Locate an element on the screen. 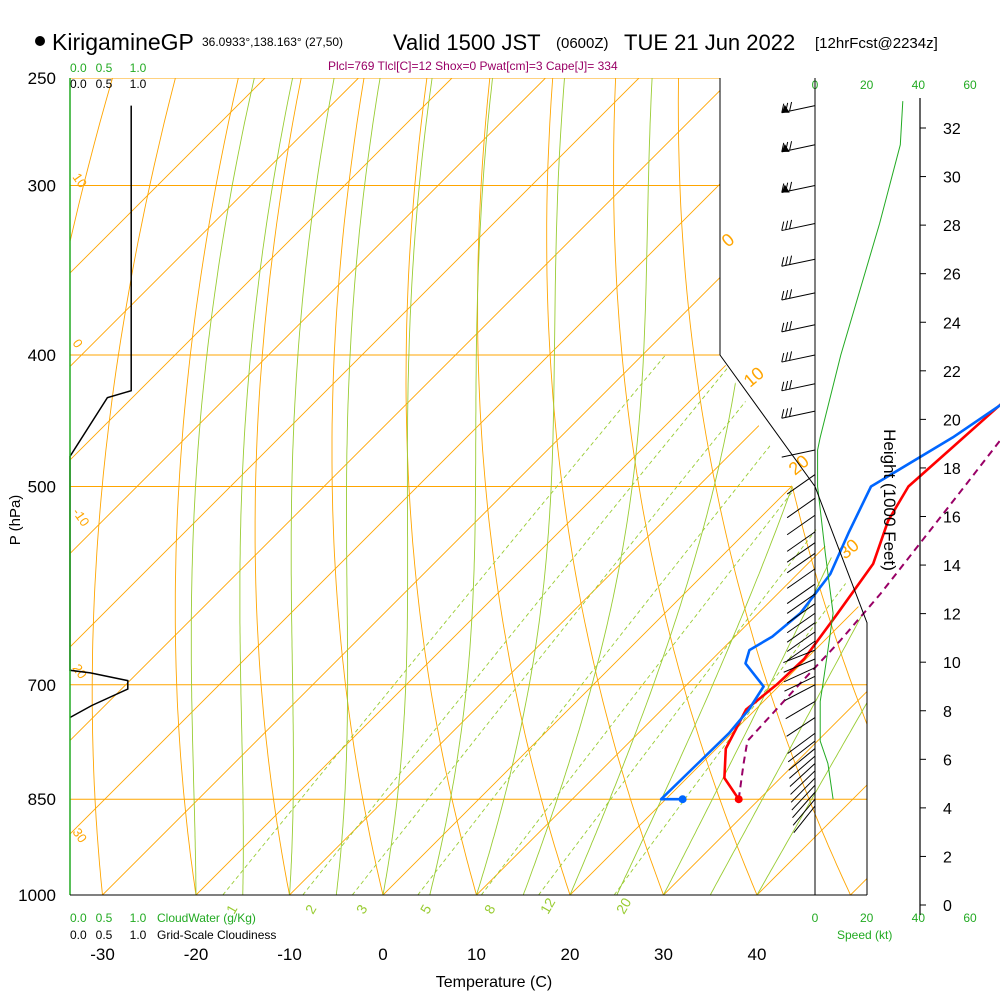 This screenshot has height=1000, width=1000. cloudiness-line is located at coordinates (100, 412).